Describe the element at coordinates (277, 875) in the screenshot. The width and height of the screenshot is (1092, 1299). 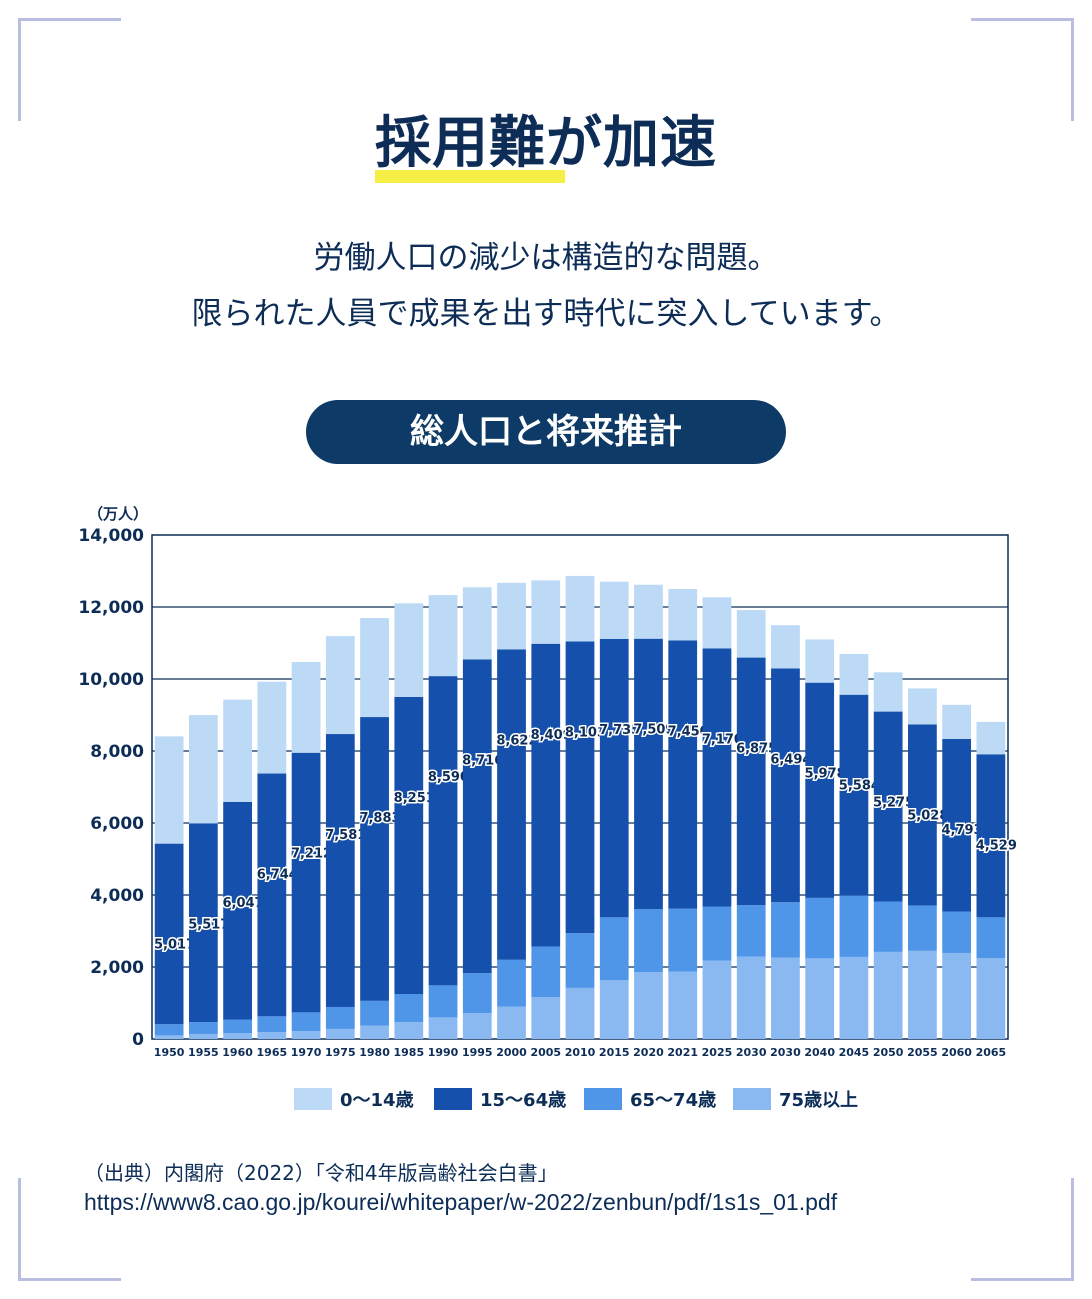
I see `data-label-15-64: 6,744` at that location.